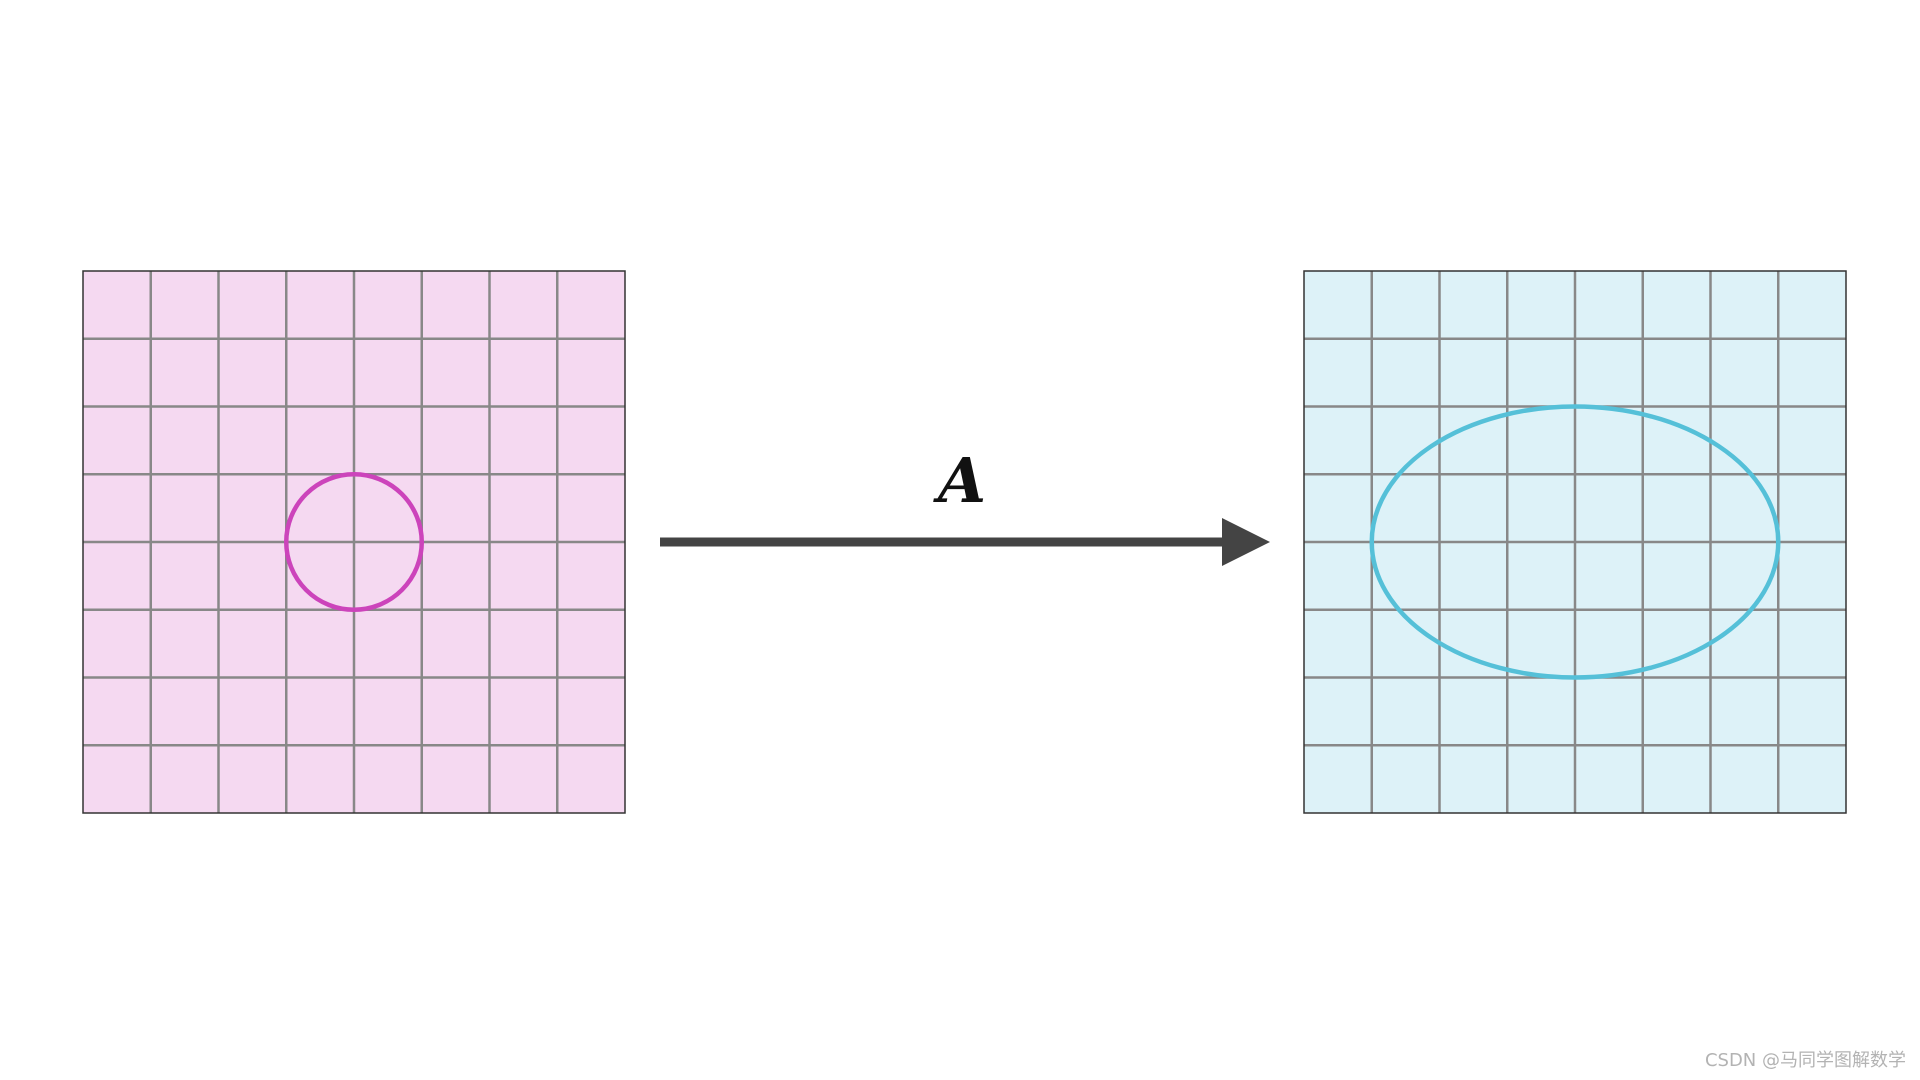 This screenshot has height=1080, width=1920. What do you see at coordinates (1805, 1060) in the screenshot?
I see `watermark: CSDN @马同学图解数学` at bounding box center [1805, 1060].